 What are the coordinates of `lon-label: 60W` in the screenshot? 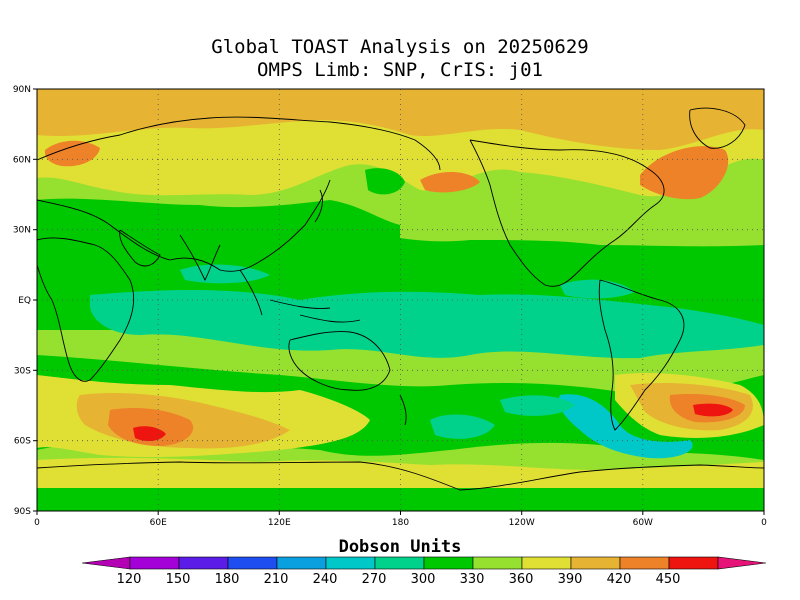 It's located at (643, 523).